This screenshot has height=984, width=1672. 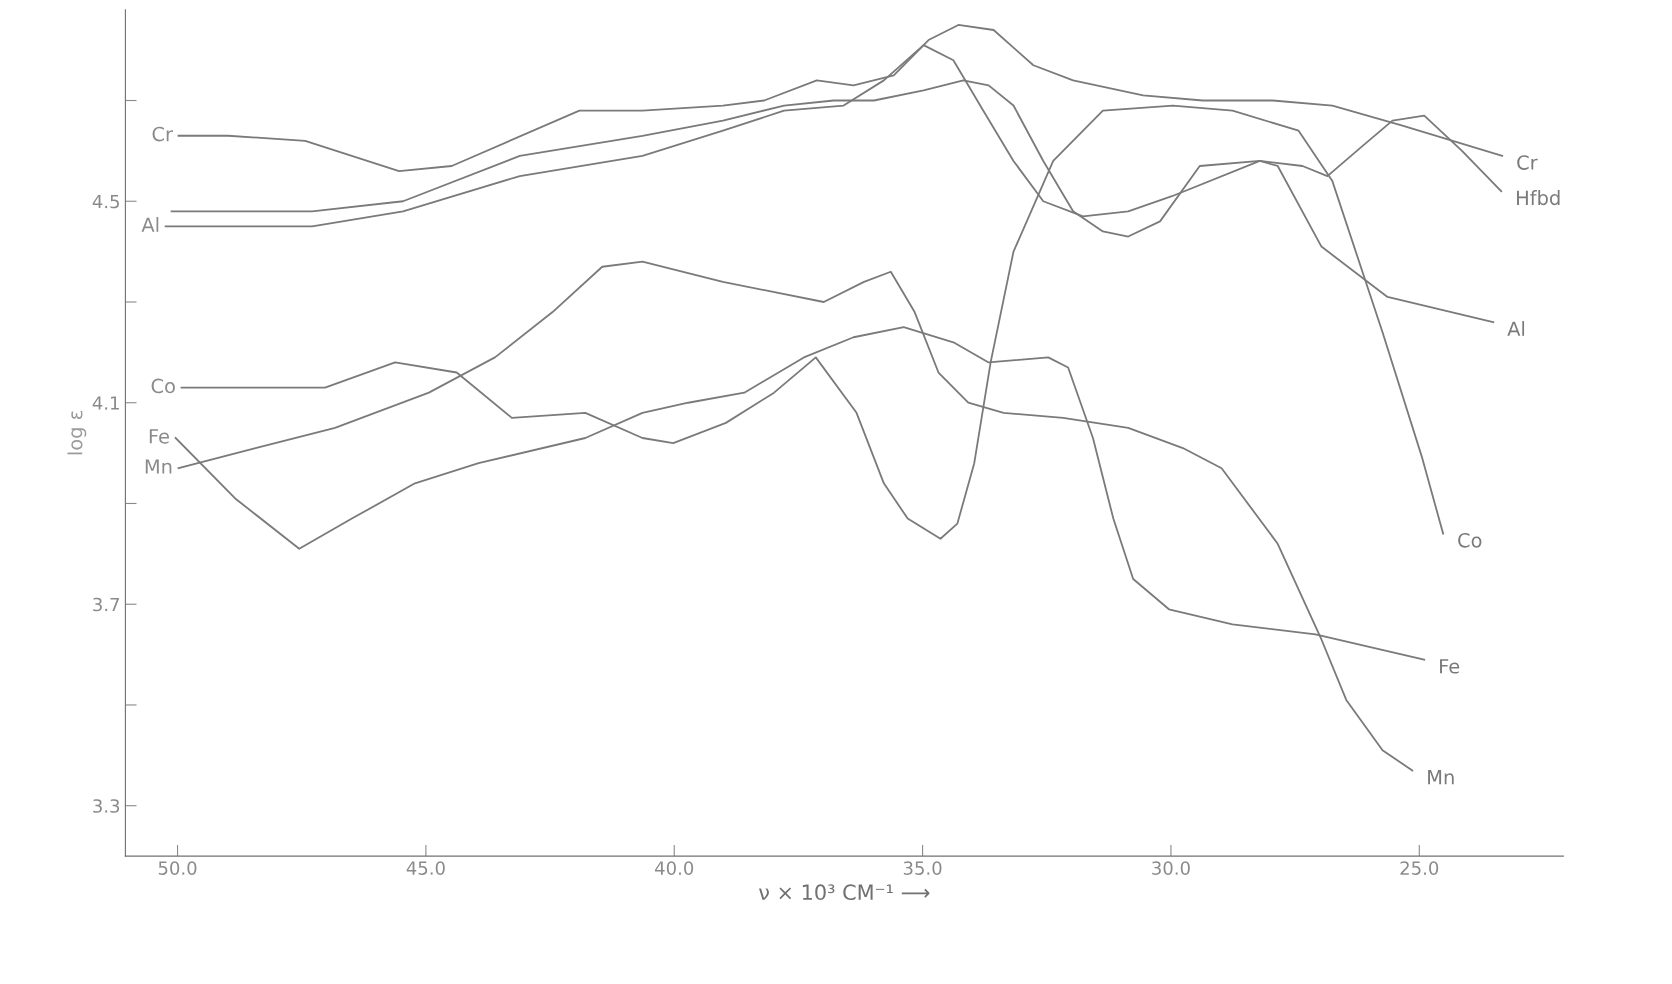 What do you see at coordinates (106, 806) in the screenshot?
I see `y-tick-label: 3.3` at bounding box center [106, 806].